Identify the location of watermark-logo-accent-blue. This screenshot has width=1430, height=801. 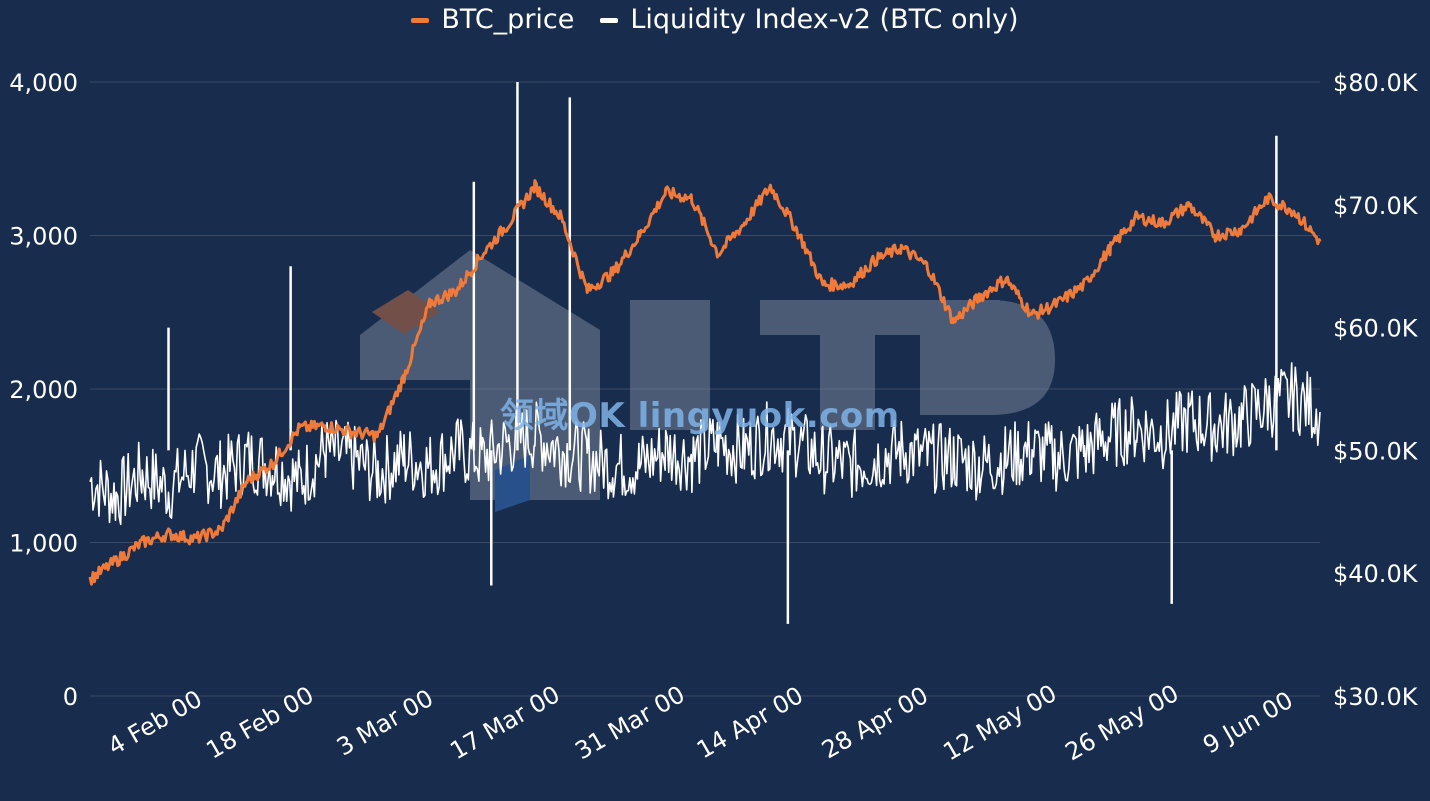
(512, 483).